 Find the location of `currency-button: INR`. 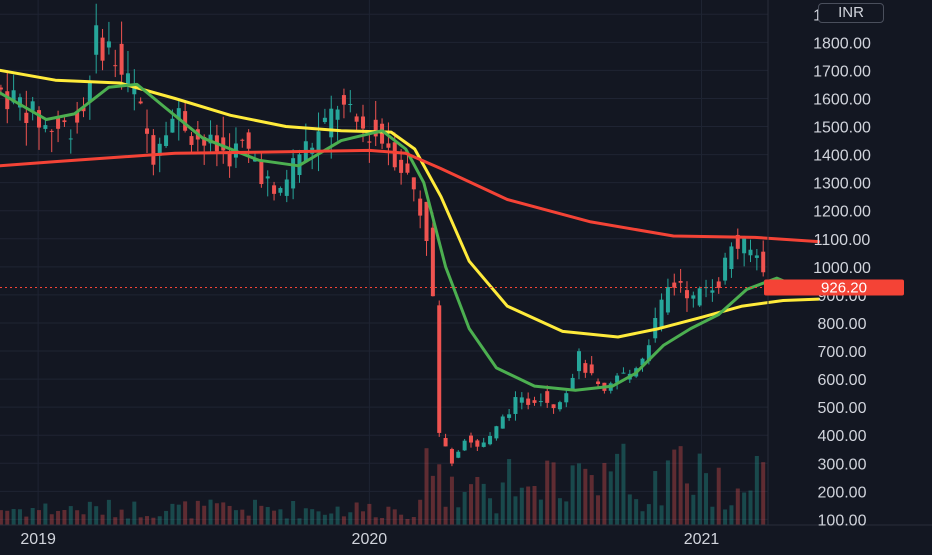

currency-button: INR is located at coordinates (851, 13).